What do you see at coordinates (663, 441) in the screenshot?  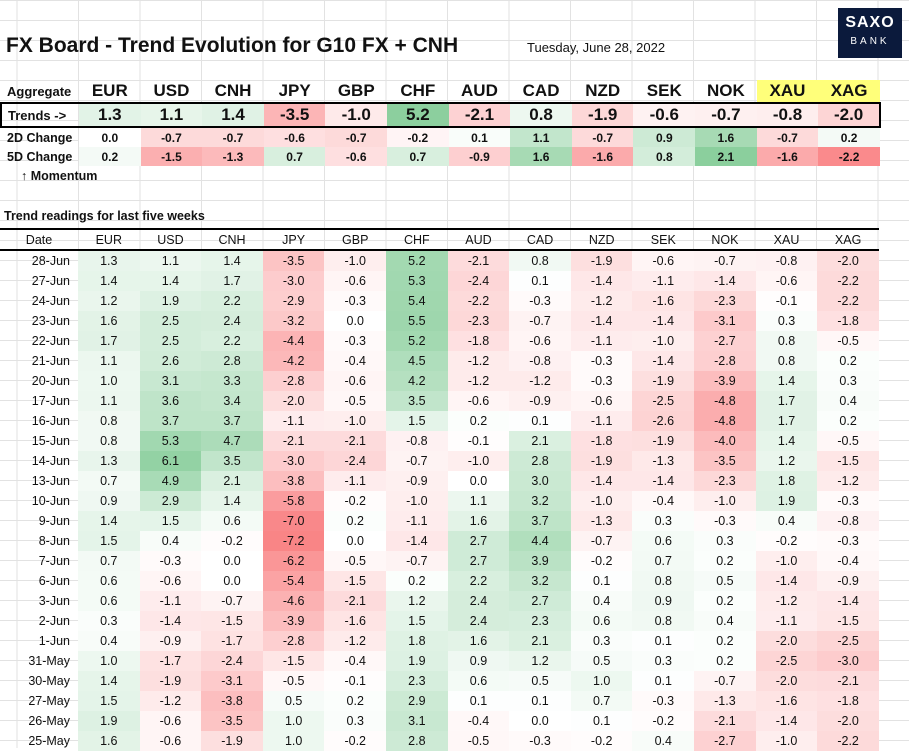 I see `trend-cell-sek: -1.9` at bounding box center [663, 441].